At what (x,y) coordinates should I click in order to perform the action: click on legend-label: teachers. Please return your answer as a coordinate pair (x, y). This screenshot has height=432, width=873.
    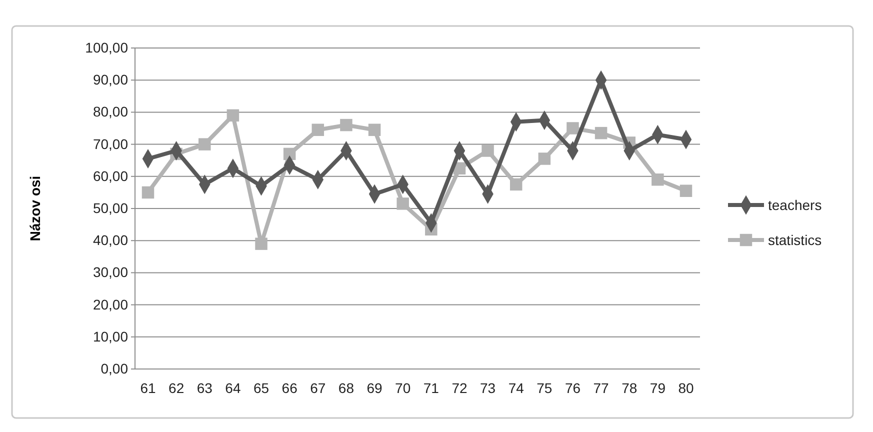
    Looking at the image, I should click on (795, 205).